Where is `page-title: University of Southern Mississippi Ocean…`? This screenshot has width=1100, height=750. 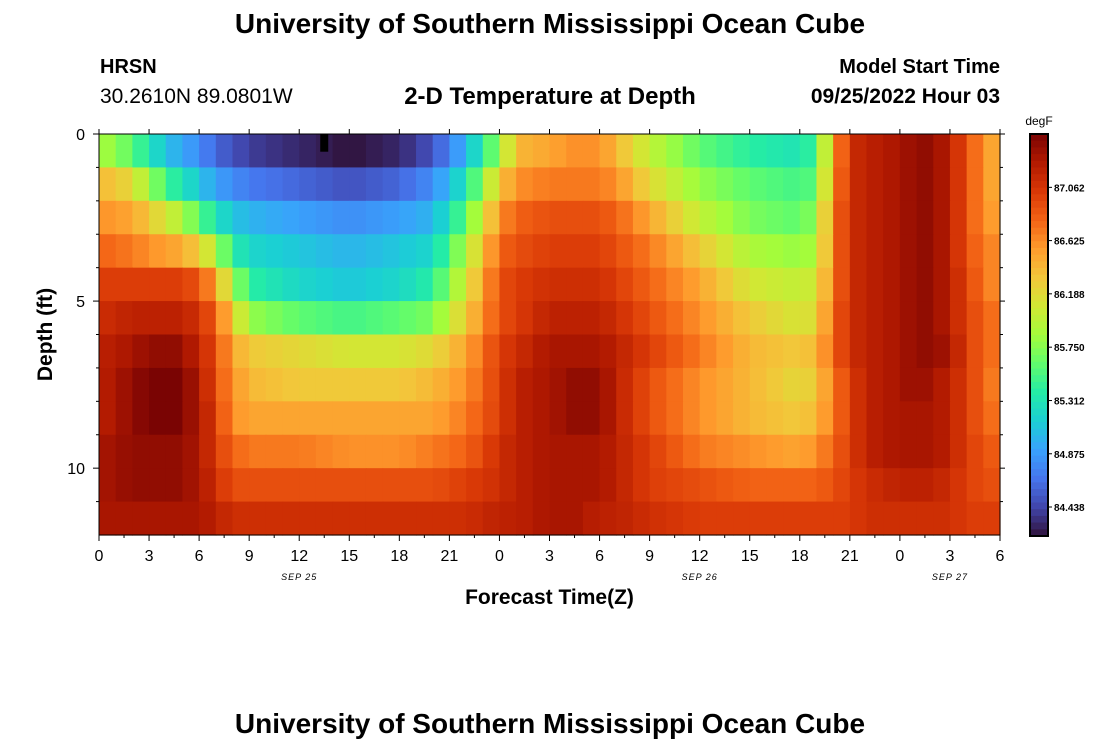 page-title: University of Southern Mississippi Ocean… is located at coordinates (550, 23).